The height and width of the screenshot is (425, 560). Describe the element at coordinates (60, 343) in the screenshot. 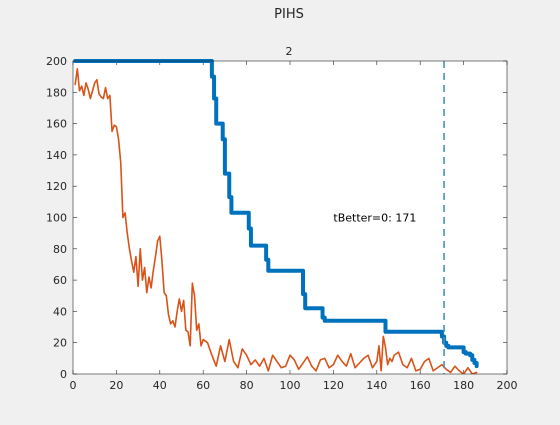

I see `y-tick-label: 20` at that location.